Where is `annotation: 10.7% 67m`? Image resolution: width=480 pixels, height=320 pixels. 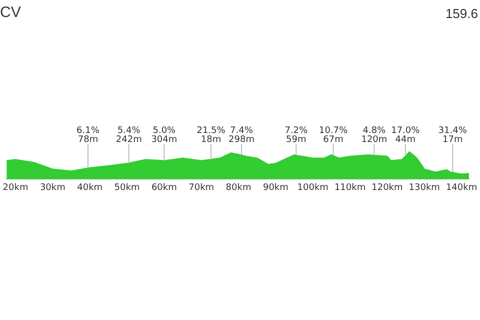
annotation: 10.7% 67m is located at coordinates (333, 135).